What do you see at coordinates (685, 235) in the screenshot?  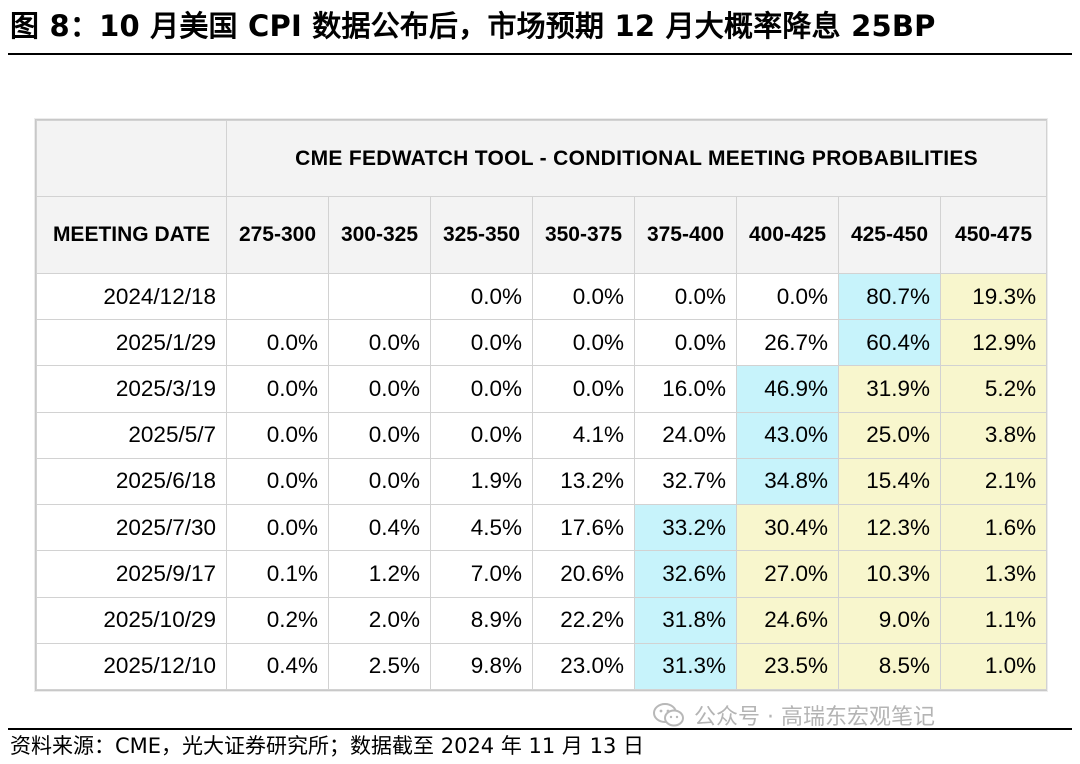 I see `rate-column-header: 375-400` at bounding box center [685, 235].